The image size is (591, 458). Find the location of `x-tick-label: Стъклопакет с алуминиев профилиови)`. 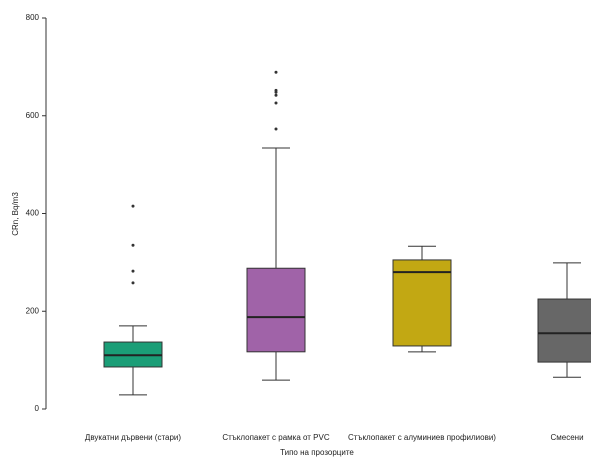

x-tick-label: Стъклопакет с алуминиев профилиови) is located at coordinates (422, 437).